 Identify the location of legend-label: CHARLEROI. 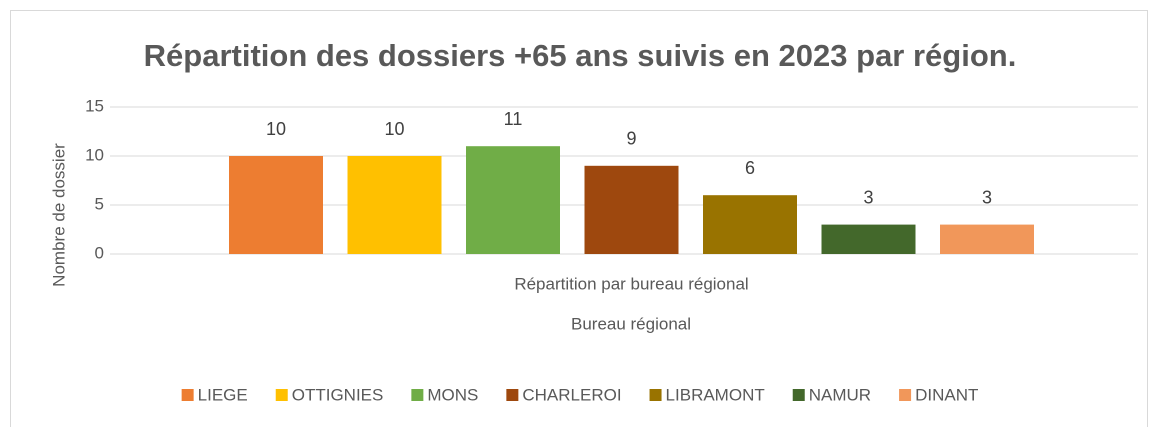
(571, 394).